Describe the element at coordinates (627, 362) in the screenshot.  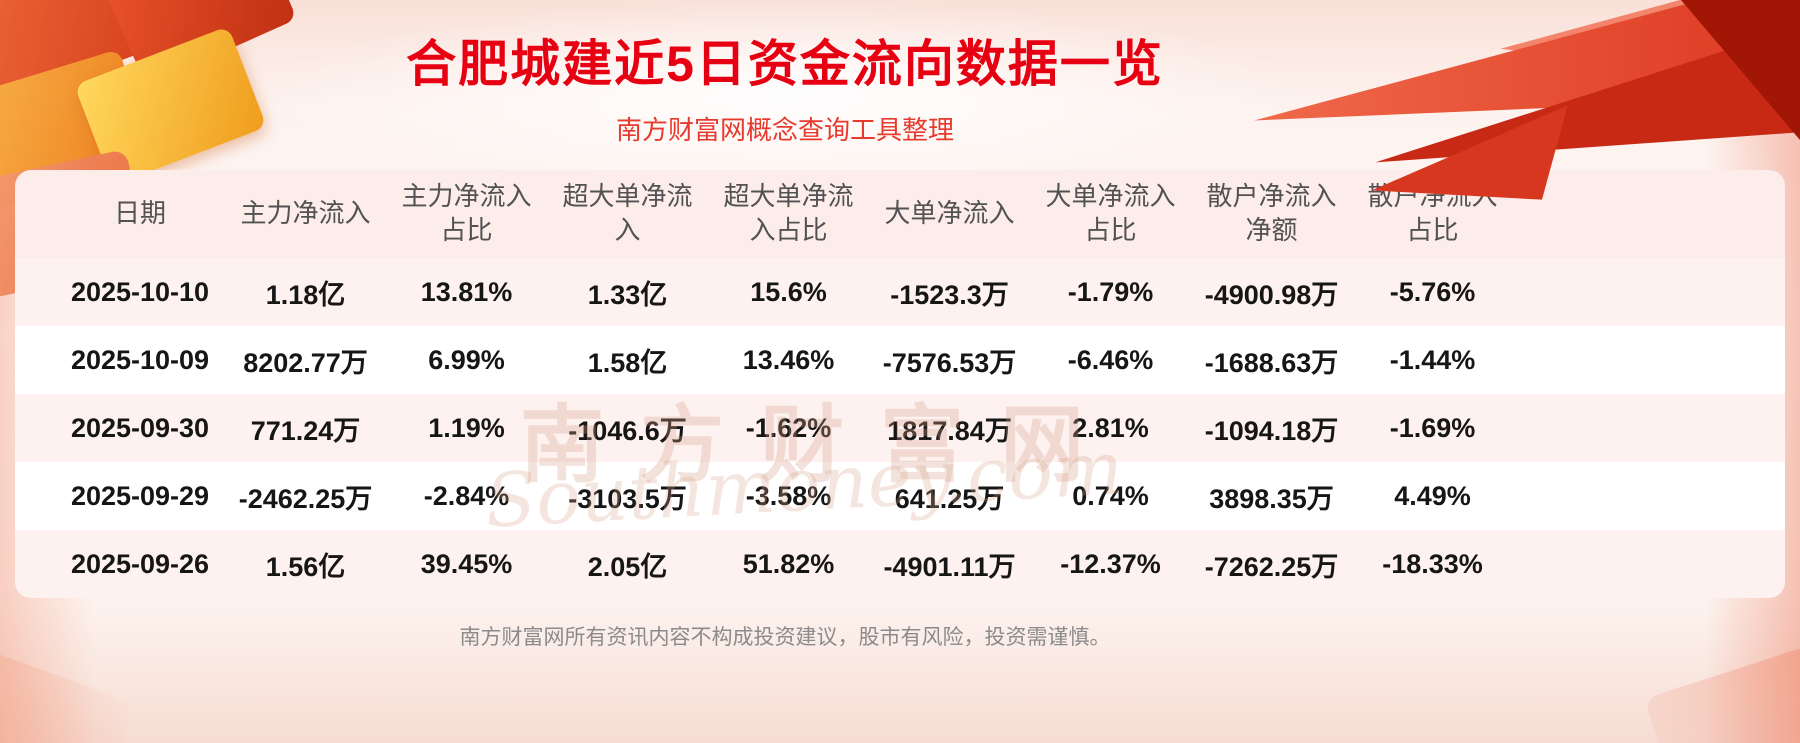
I see `value-cell: 1.58亿` at that location.